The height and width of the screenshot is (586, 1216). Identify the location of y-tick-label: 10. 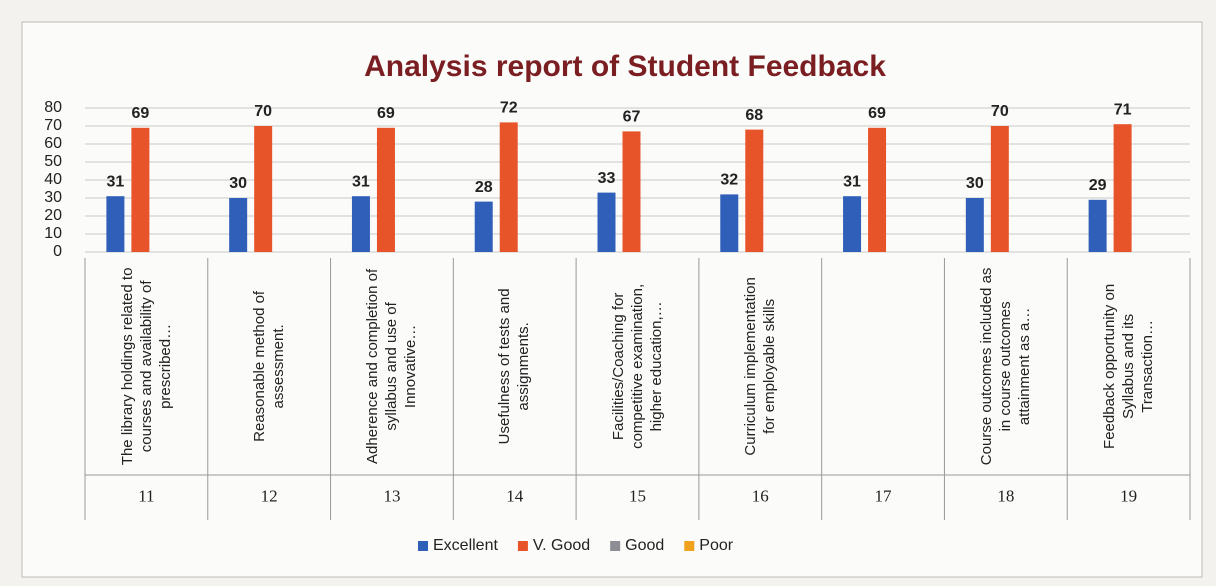
(53, 233).